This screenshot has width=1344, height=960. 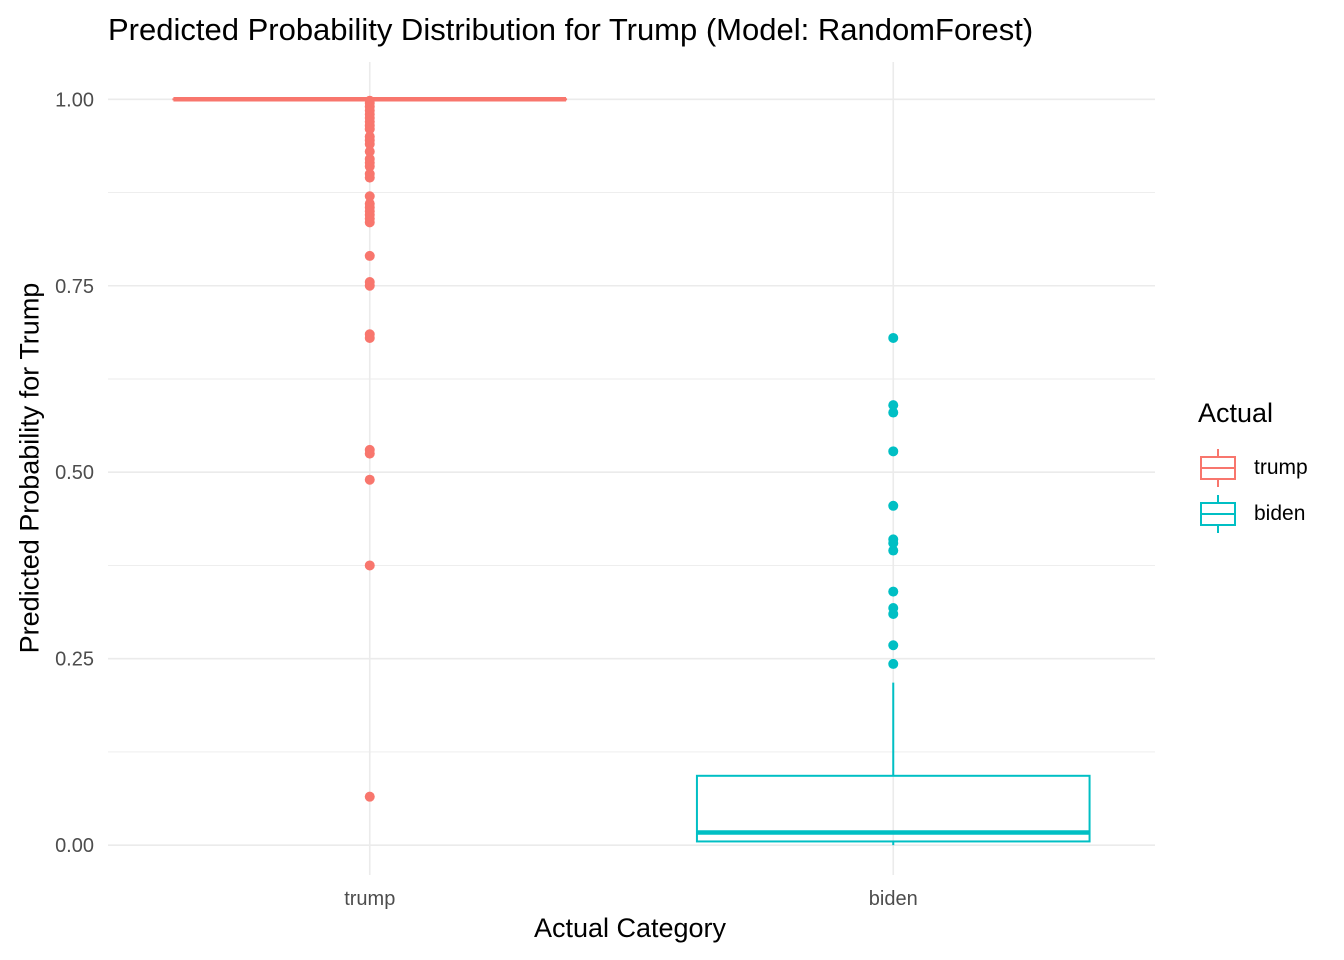 I want to click on legend-label-trump: trump, so click(x=1281, y=467).